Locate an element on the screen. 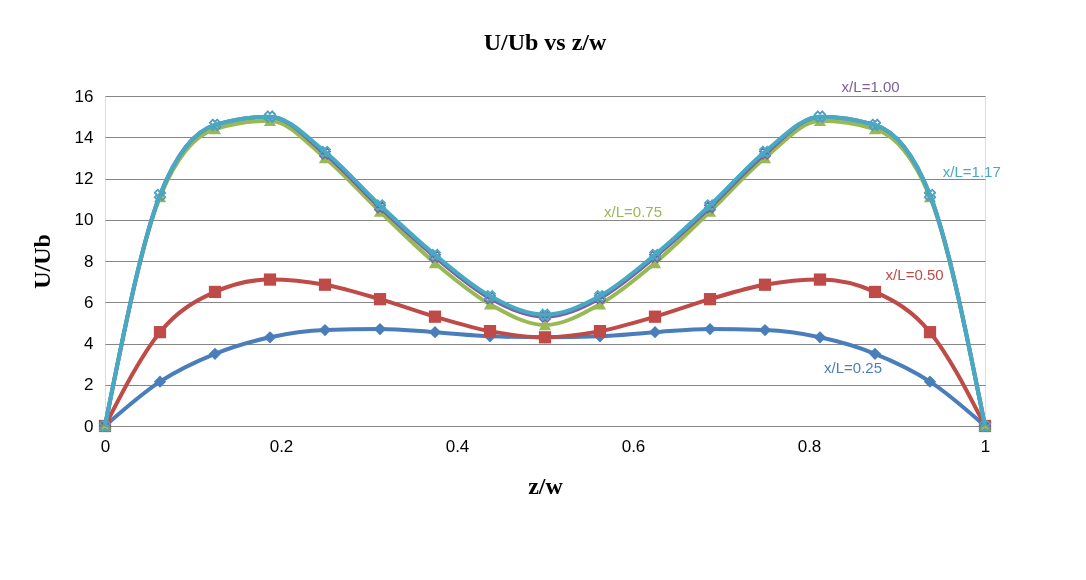 This screenshot has width=1086, height=580. y-tick-label: 6 is located at coordinates (89, 302).